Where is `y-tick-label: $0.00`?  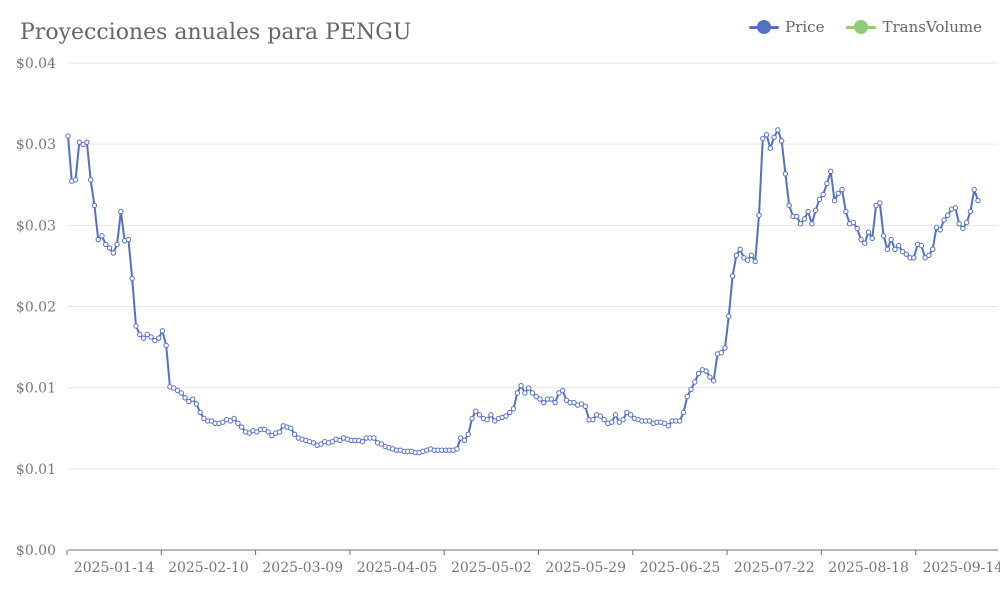 y-tick-label: $0.00 is located at coordinates (36, 551).